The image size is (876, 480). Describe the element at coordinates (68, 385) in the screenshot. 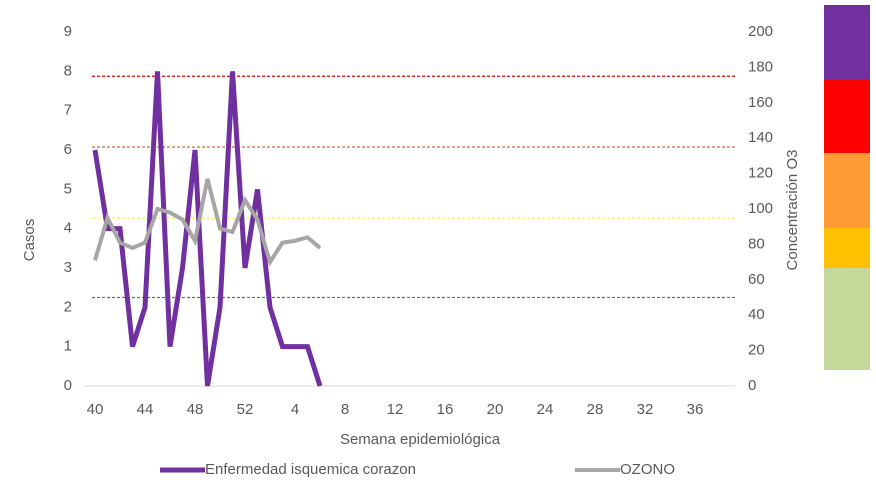

I see `y-tick-label: 0` at that location.